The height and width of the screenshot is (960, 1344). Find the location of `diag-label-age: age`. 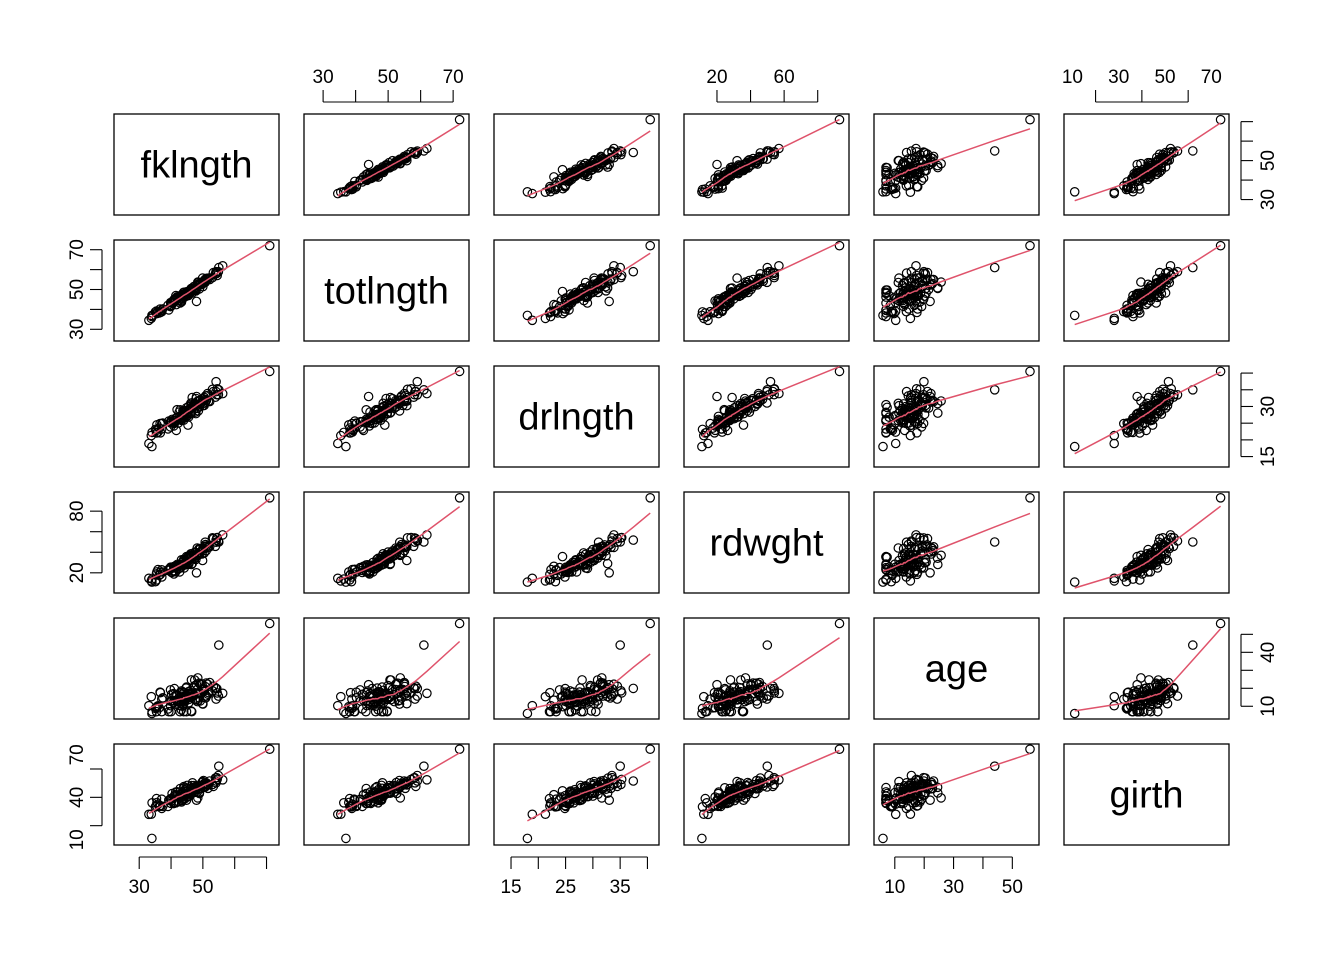

diag-label-age: age is located at coordinates (956, 670).